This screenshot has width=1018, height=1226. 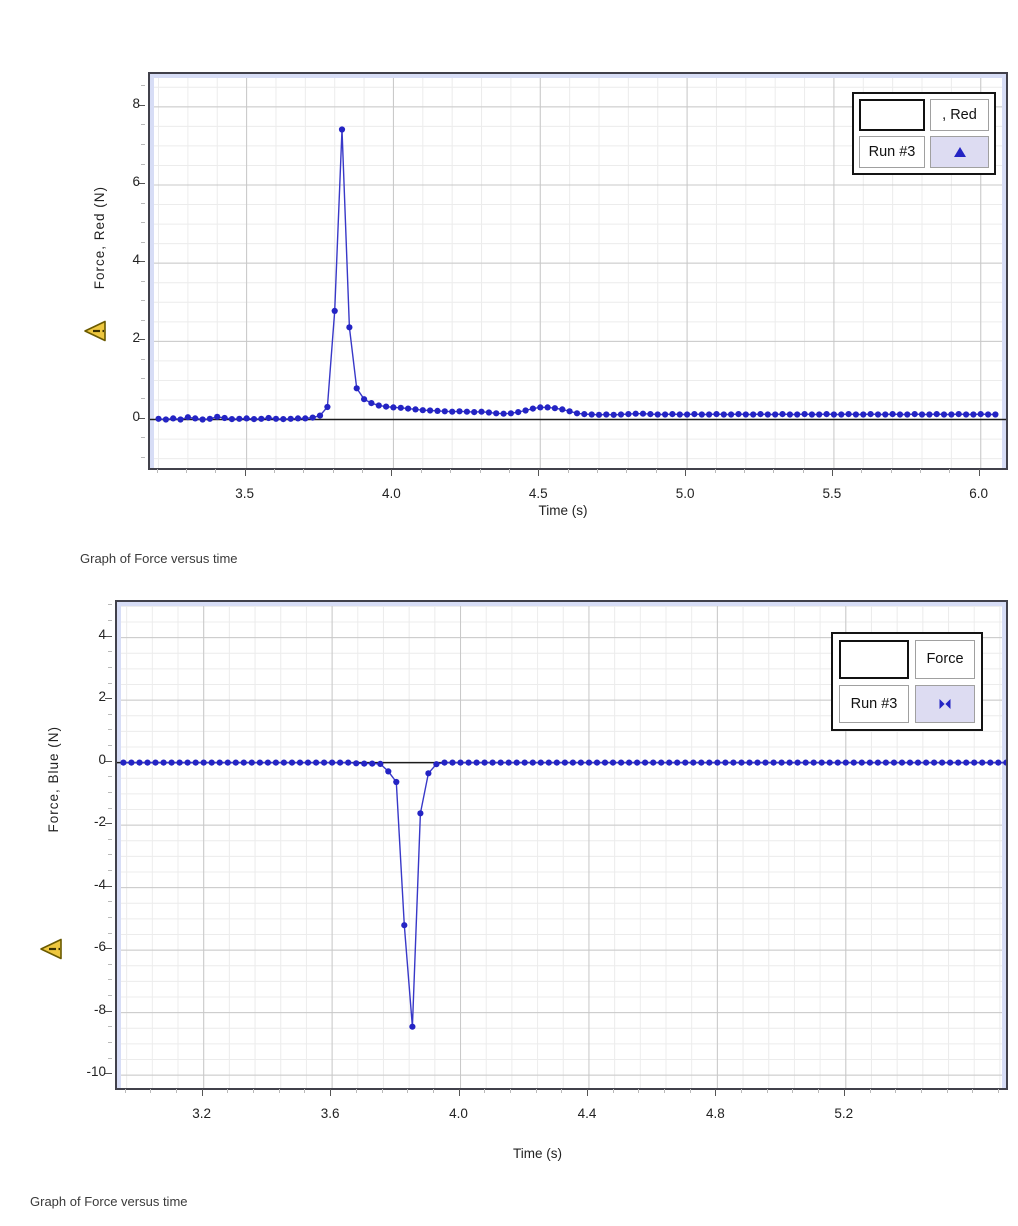 I want to click on bowtie-marker-icon, so click(x=945, y=703).